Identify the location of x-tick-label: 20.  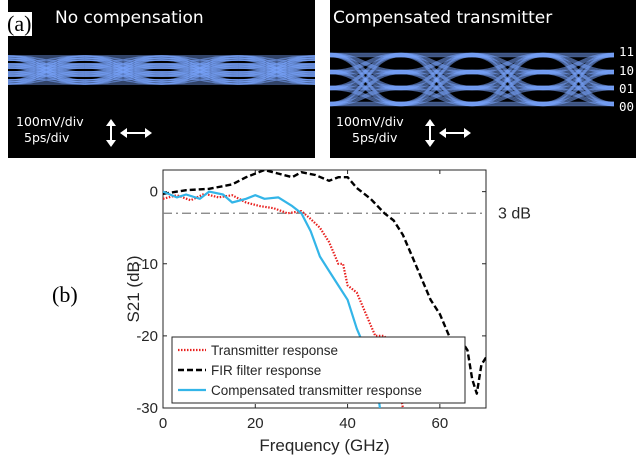
(255, 423).